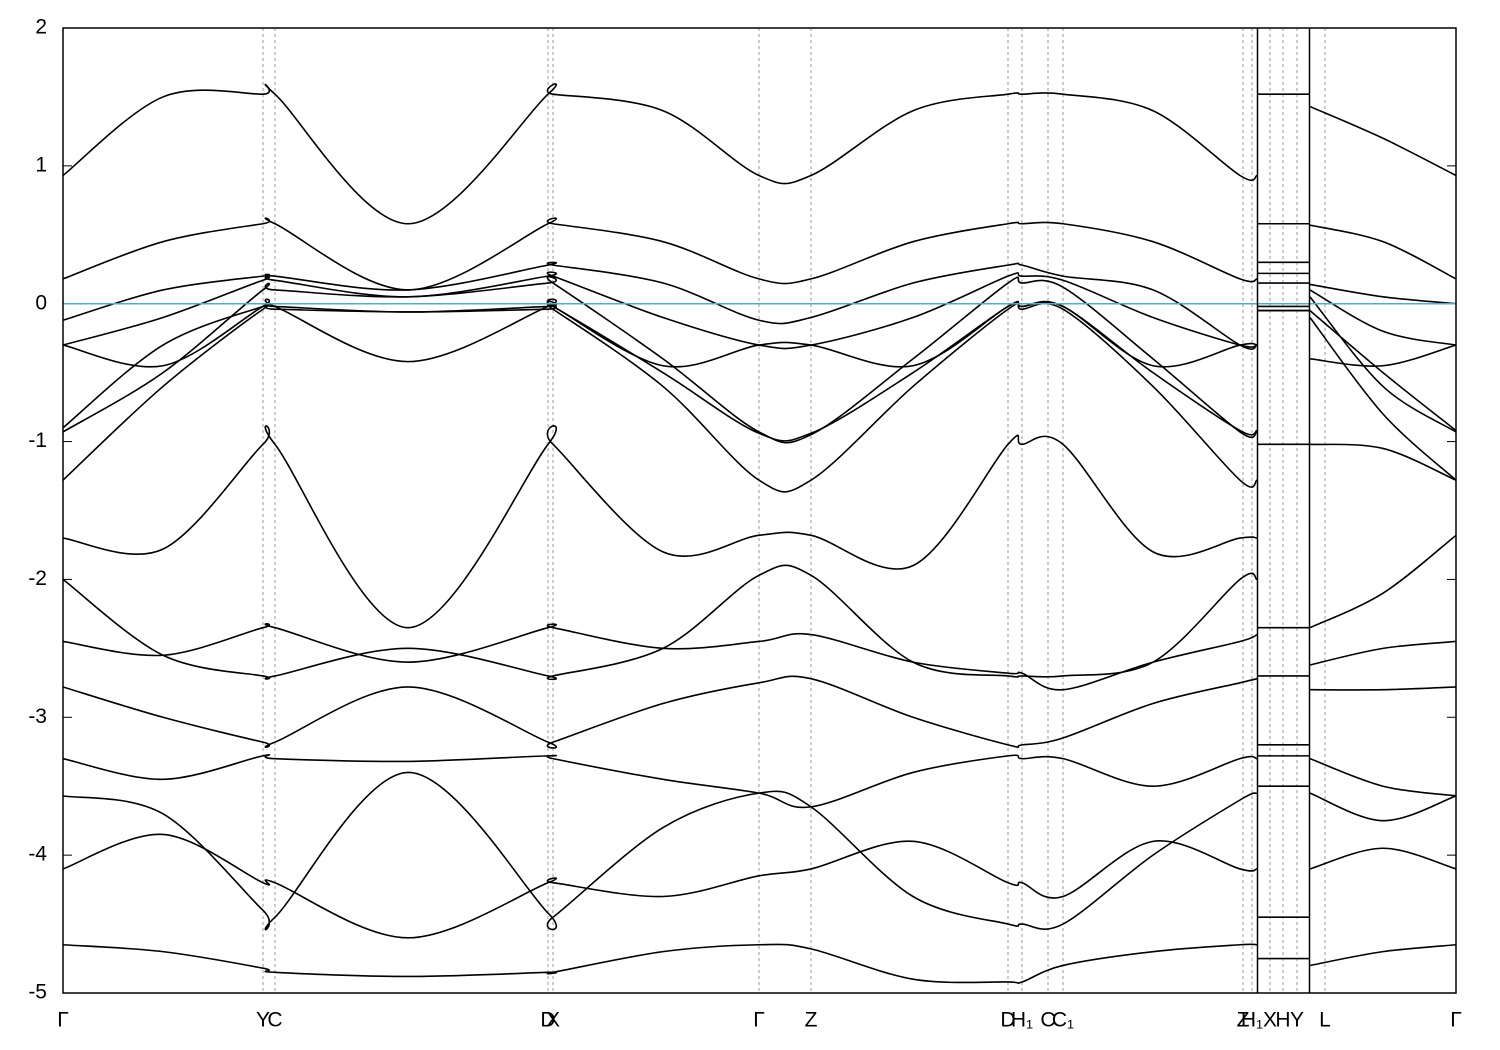 The image size is (1500, 1050). What do you see at coordinates (1282, 1020) in the screenshot?
I see `x-tick-label: H` at bounding box center [1282, 1020].